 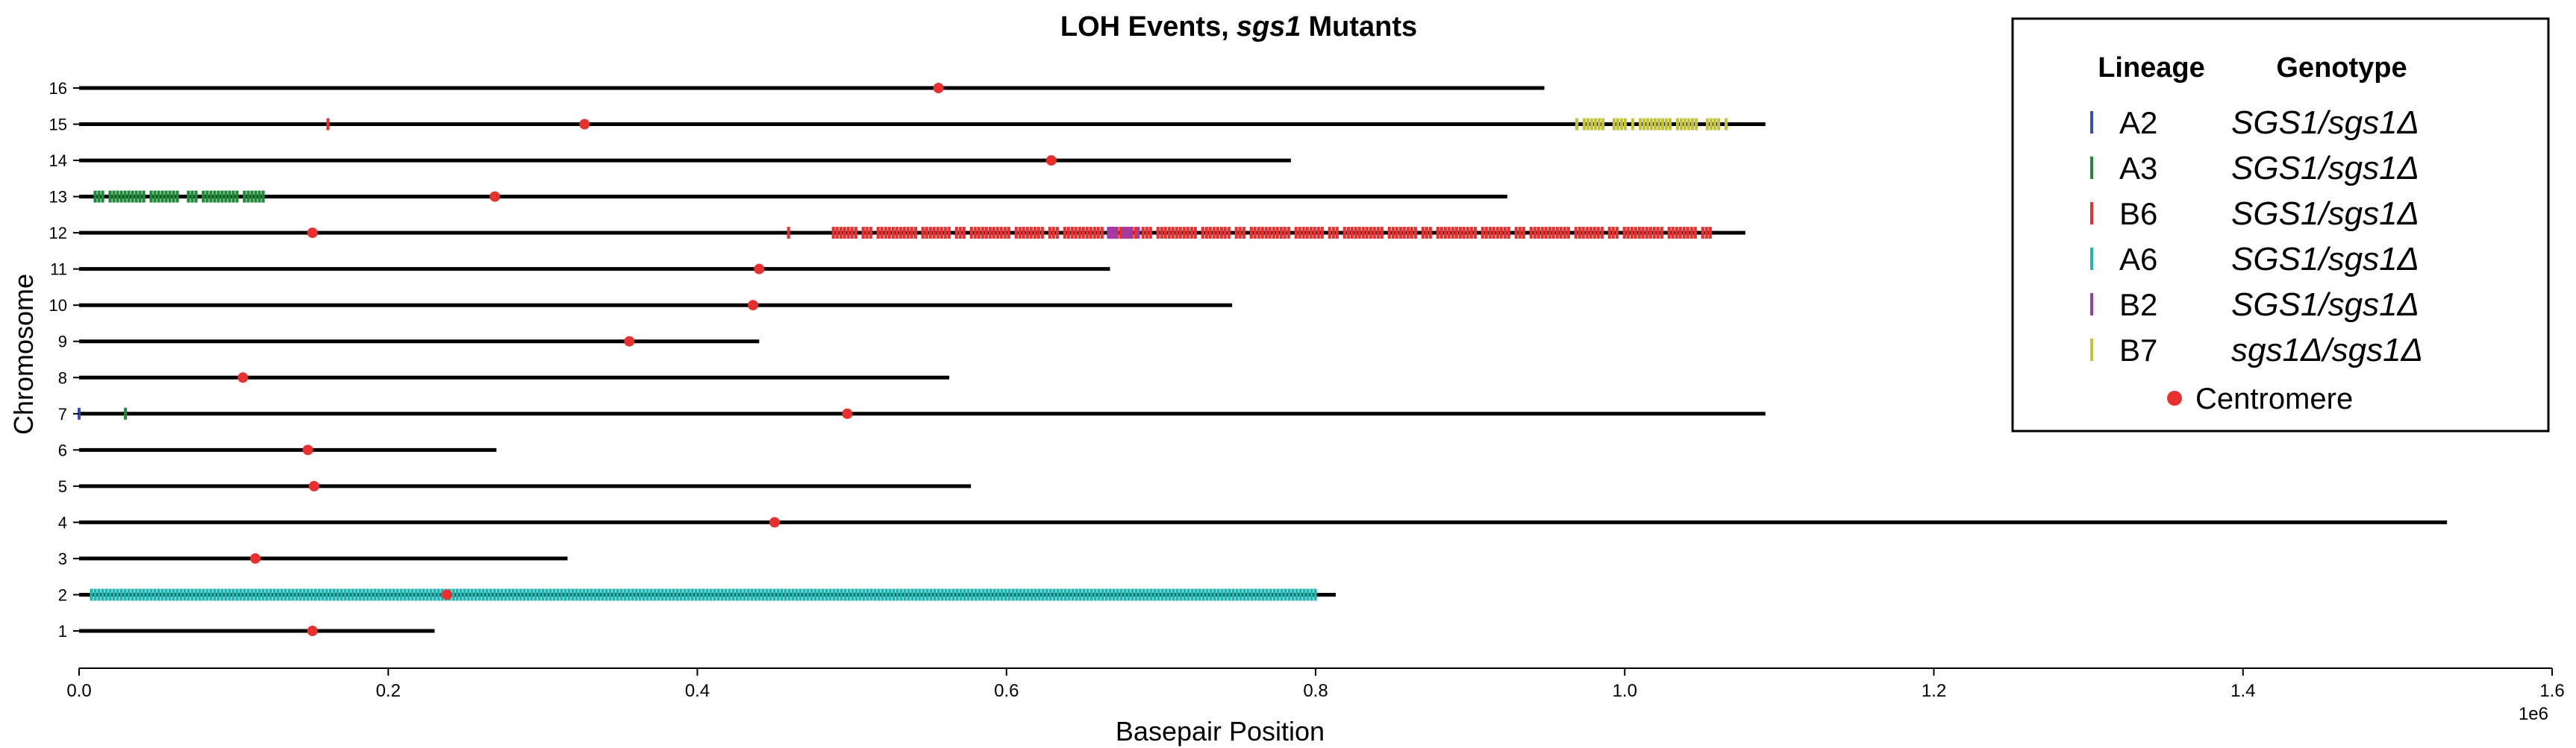 What do you see at coordinates (2151, 68) in the screenshot?
I see `legend-header-lineage: Lineage` at bounding box center [2151, 68].